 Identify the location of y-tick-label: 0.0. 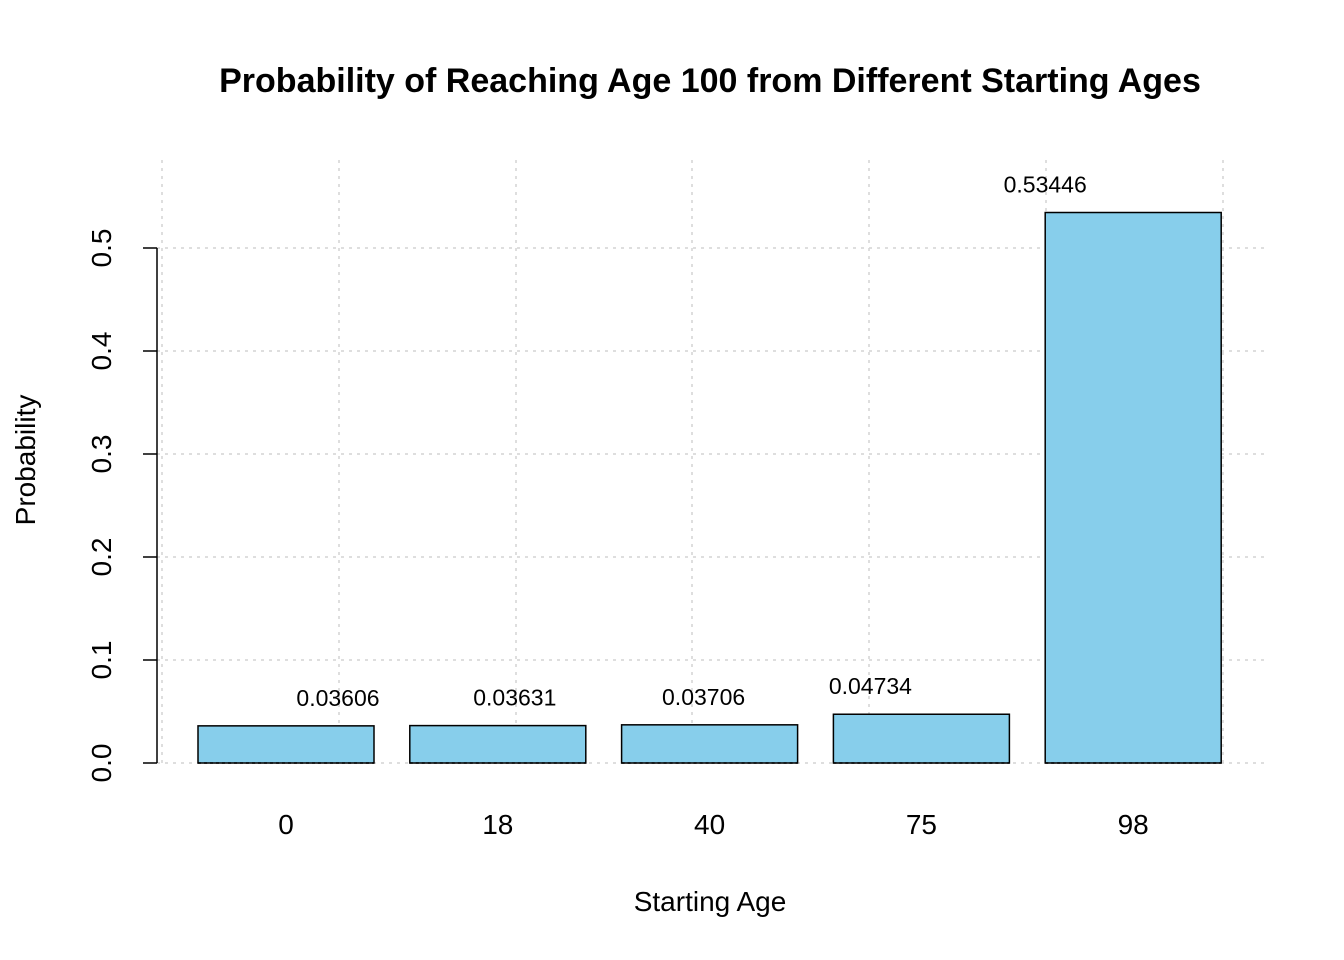
(101, 763).